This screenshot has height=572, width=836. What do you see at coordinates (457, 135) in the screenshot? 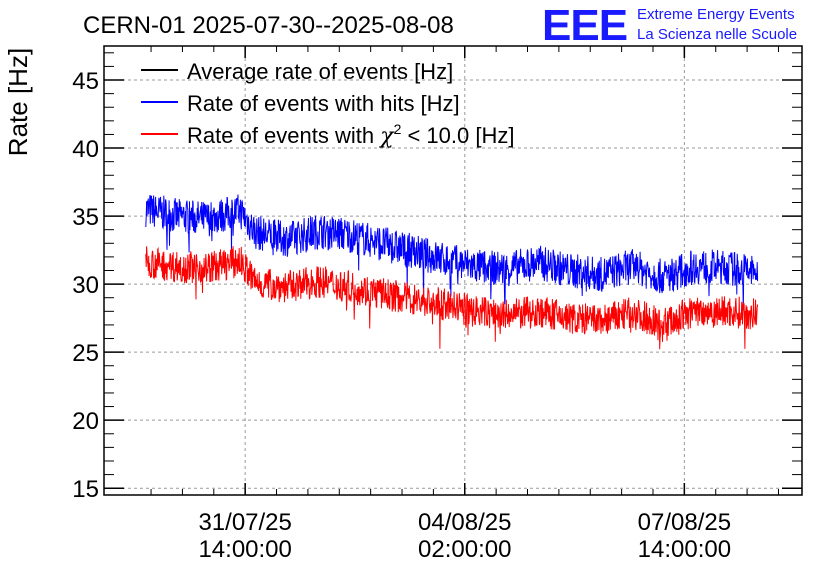
I see `legend-chi2-suffix: < 10.0 [Hz]` at bounding box center [457, 135].